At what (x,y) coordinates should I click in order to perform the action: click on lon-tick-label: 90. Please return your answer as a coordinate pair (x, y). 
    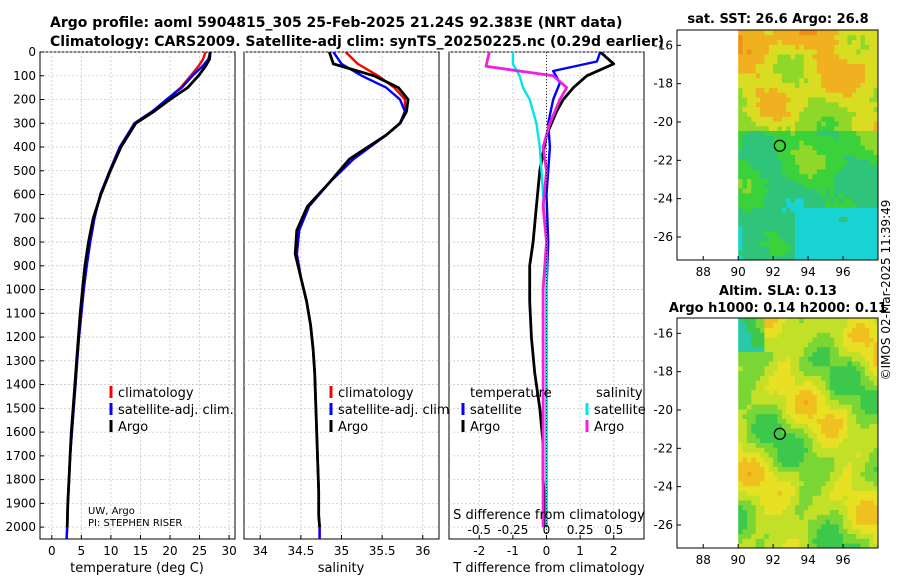
    Looking at the image, I should click on (738, 272).